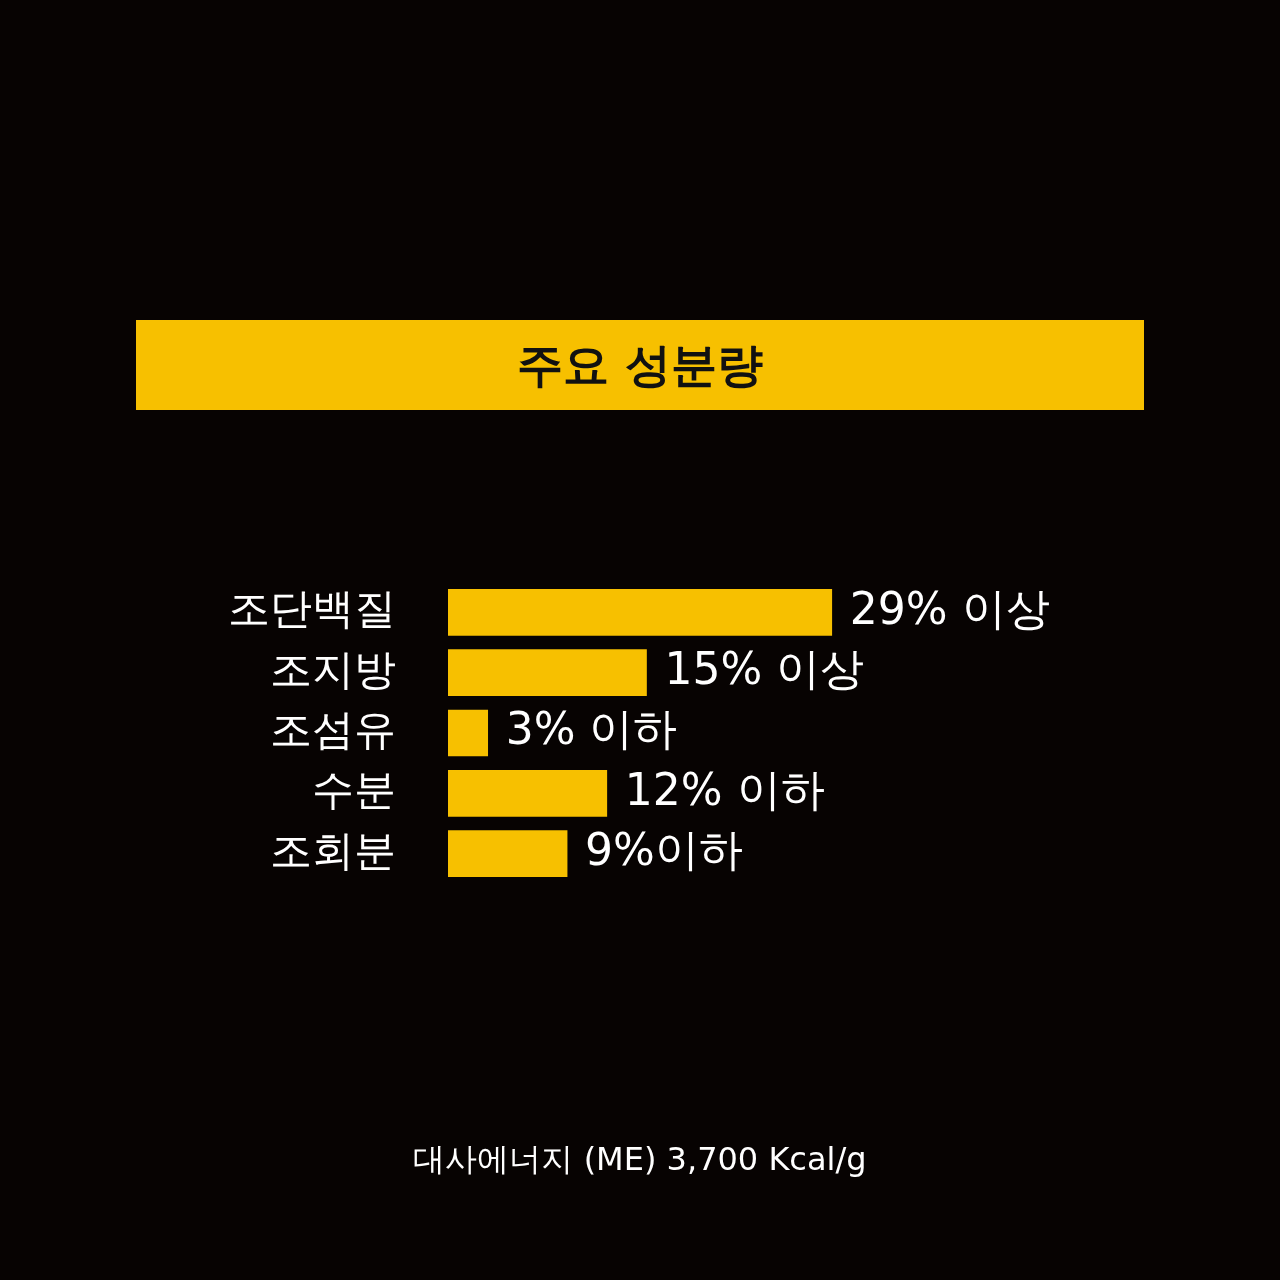  What do you see at coordinates (664, 850) in the screenshot?
I see `data-label: 9%이하` at bounding box center [664, 850].